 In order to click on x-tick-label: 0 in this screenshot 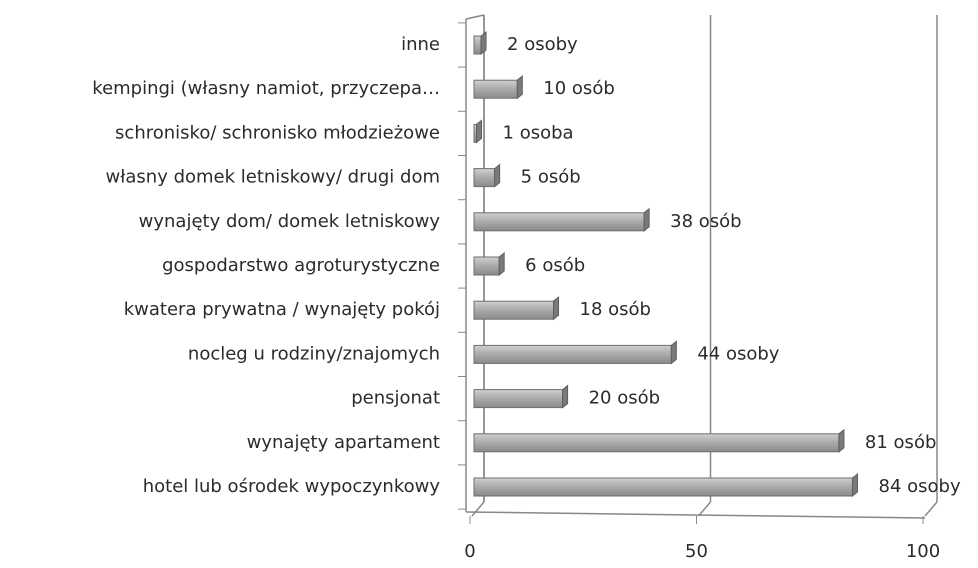, I will do `click(469, 551)`.